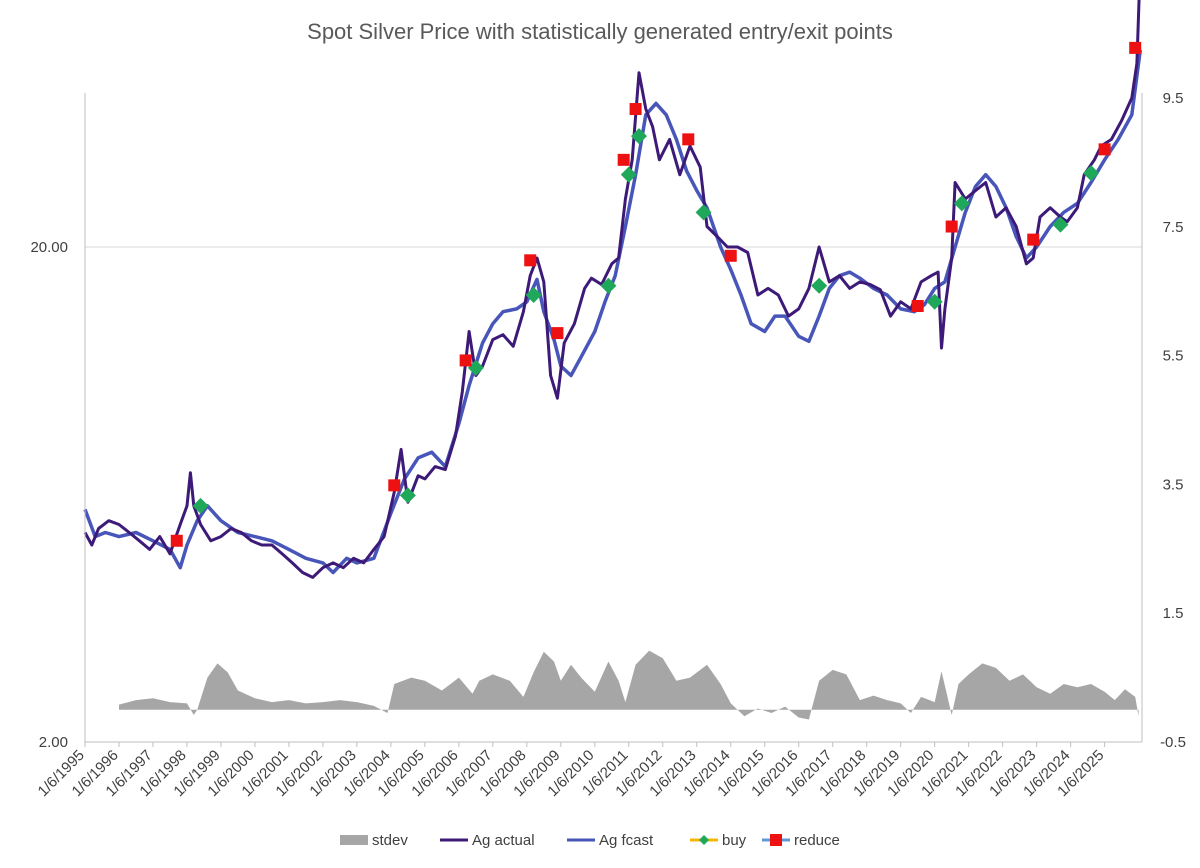  What do you see at coordinates (1173, 356) in the screenshot?
I see `y-right-tick-label: 5.5` at bounding box center [1173, 356].